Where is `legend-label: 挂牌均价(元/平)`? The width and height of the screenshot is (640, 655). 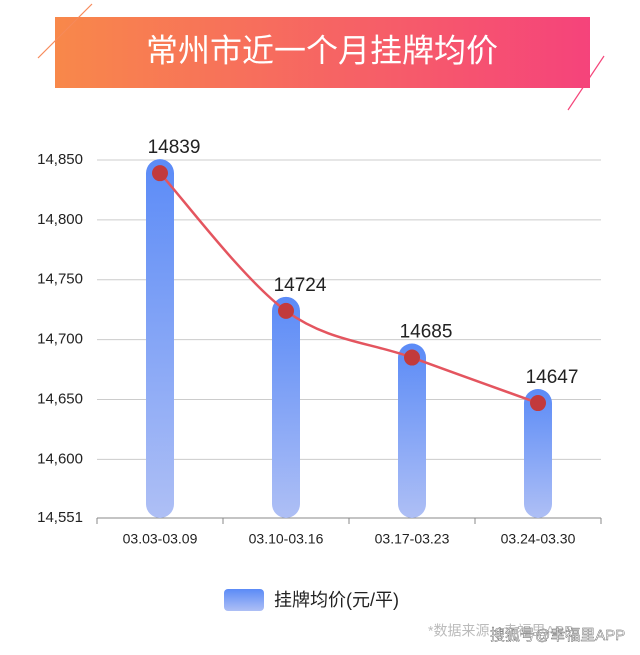 legend-label: 挂牌均价(元/平) is located at coordinates (336, 600).